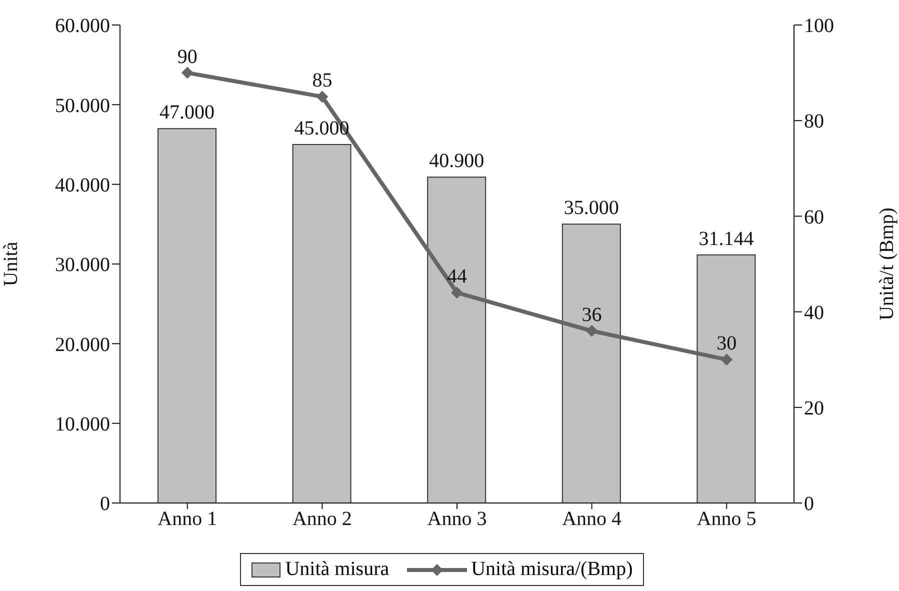  I want to click on y2-tick-label: 40, so click(814, 313).